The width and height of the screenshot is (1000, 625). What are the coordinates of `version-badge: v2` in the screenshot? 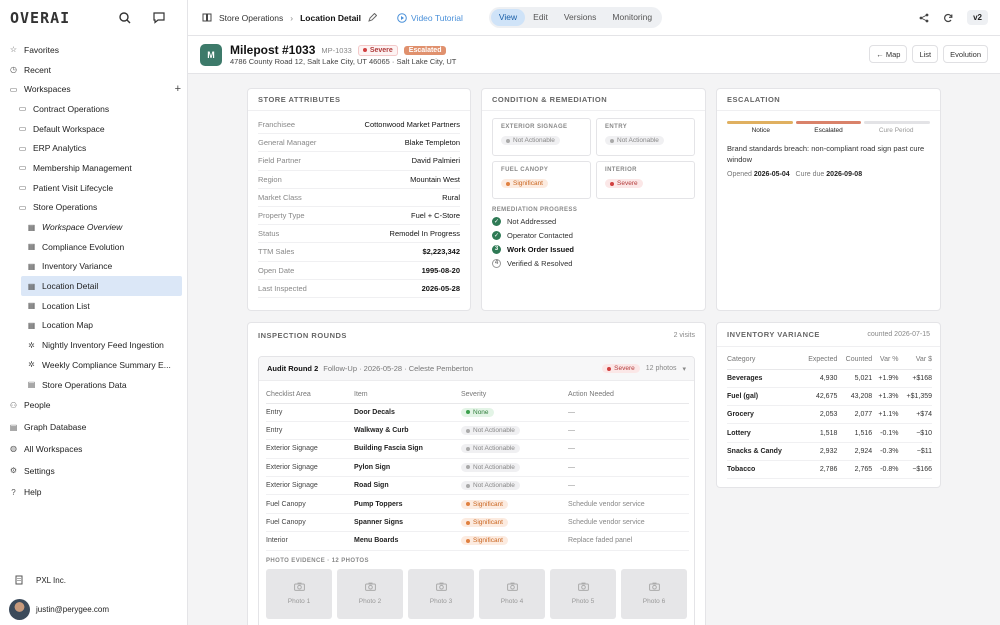 It's located at (977, 17).